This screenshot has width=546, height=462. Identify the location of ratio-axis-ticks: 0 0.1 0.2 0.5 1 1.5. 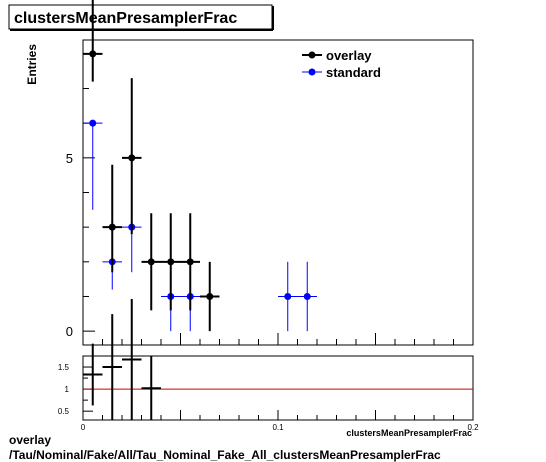
(268, 397).